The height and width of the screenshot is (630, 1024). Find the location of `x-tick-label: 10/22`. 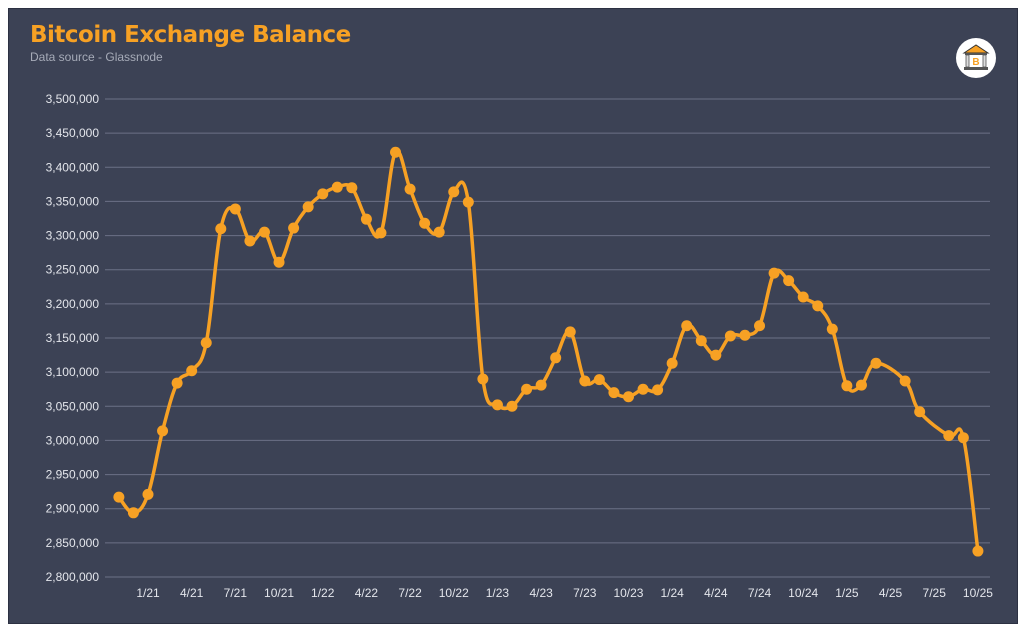

x-tick-label: 10/22 is located at coordinates (454, 593).